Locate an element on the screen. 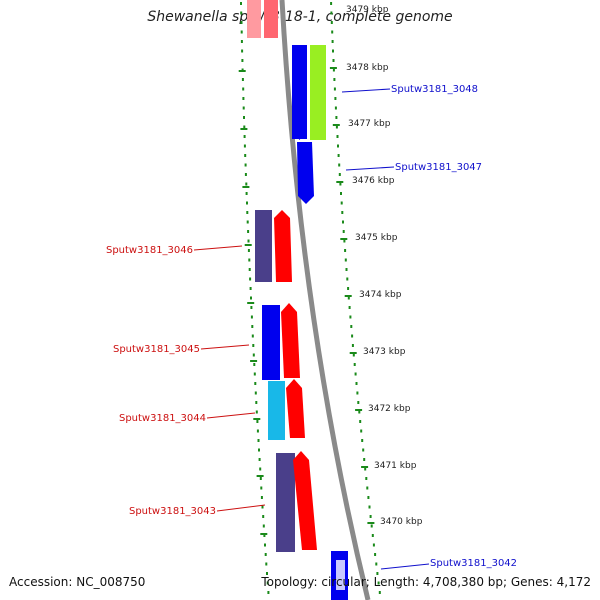 This screenshot has width=600, height=600. scale-tick-label: 3478 kbp is located at coordinates (367, 68).